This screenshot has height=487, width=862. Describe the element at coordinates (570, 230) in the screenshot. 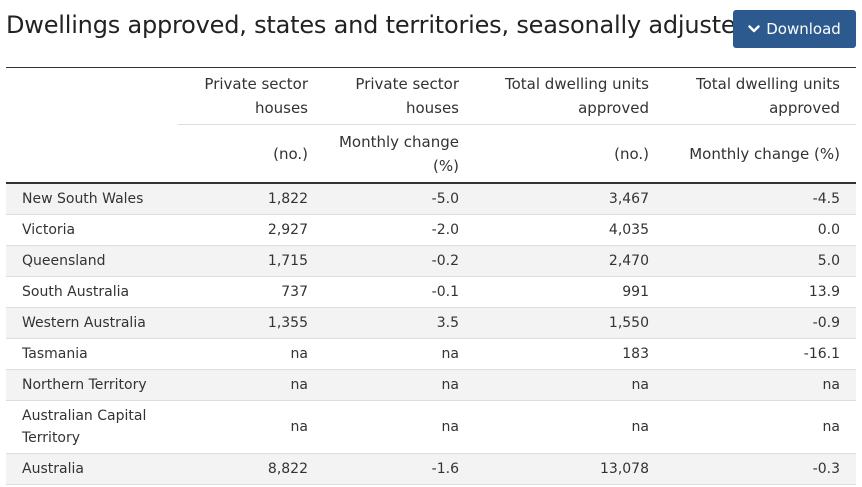

I see `table-cell: 4,035` at that location.